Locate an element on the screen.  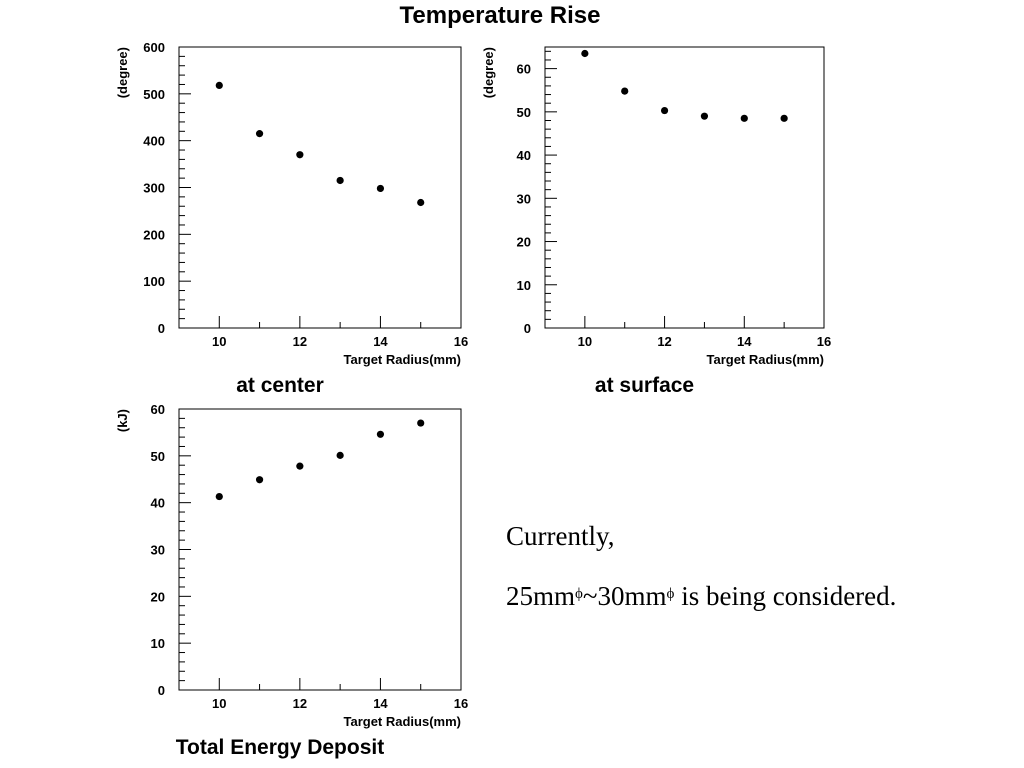
y-tick-label: 500 is located at coordinates (154, 94).